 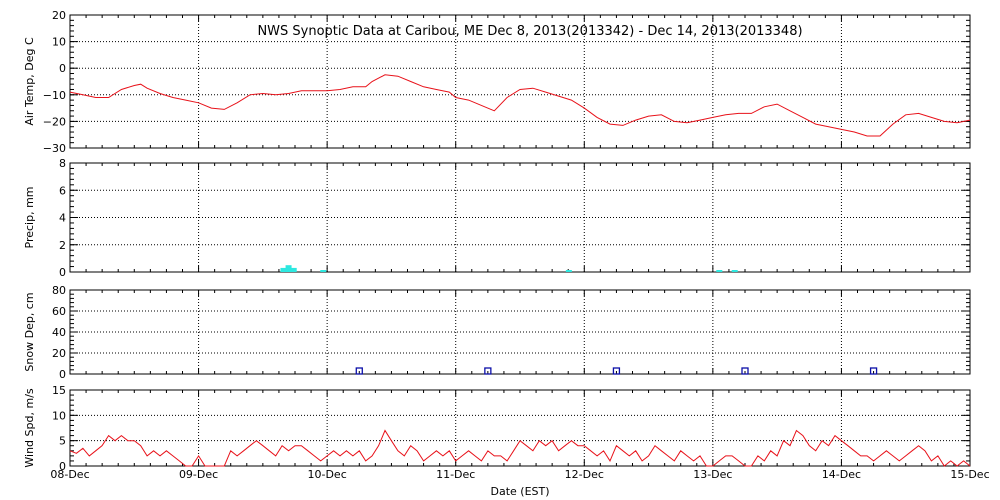 What do you see at coordinates (520, 105) in the screenshot?
I see `air-temp-line` at bounding box center [520, 105].